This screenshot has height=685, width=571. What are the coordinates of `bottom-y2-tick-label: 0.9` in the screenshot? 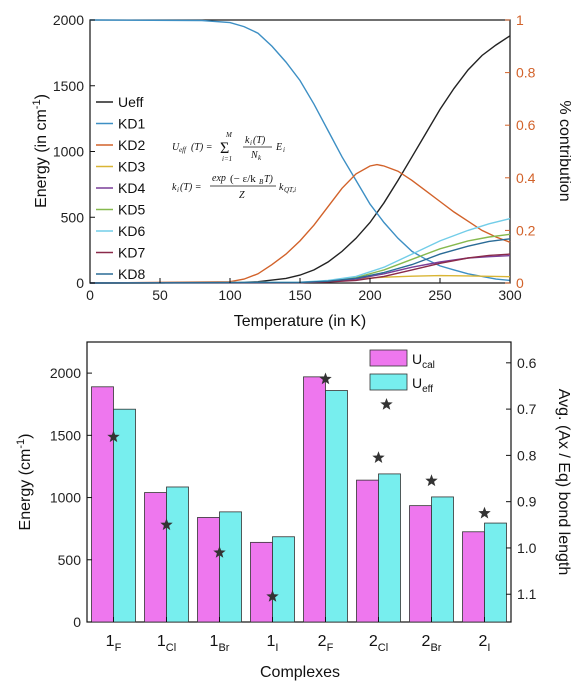 It's located at (527, 502).